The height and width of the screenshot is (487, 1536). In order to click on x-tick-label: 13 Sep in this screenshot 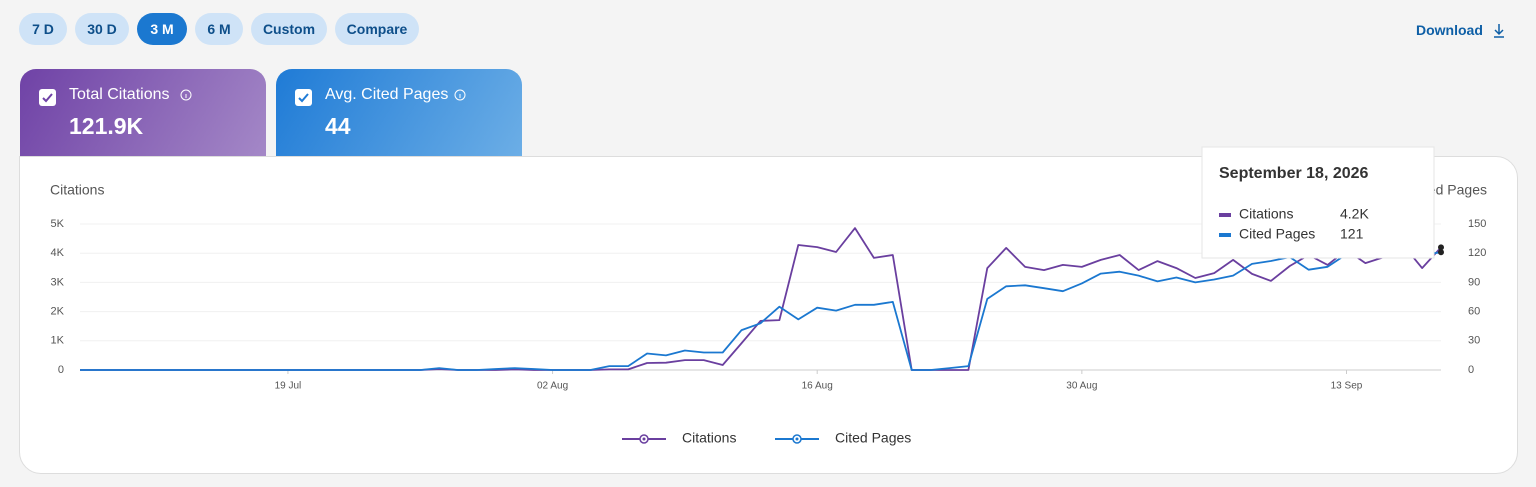, I will do `click(1347, 386)`.